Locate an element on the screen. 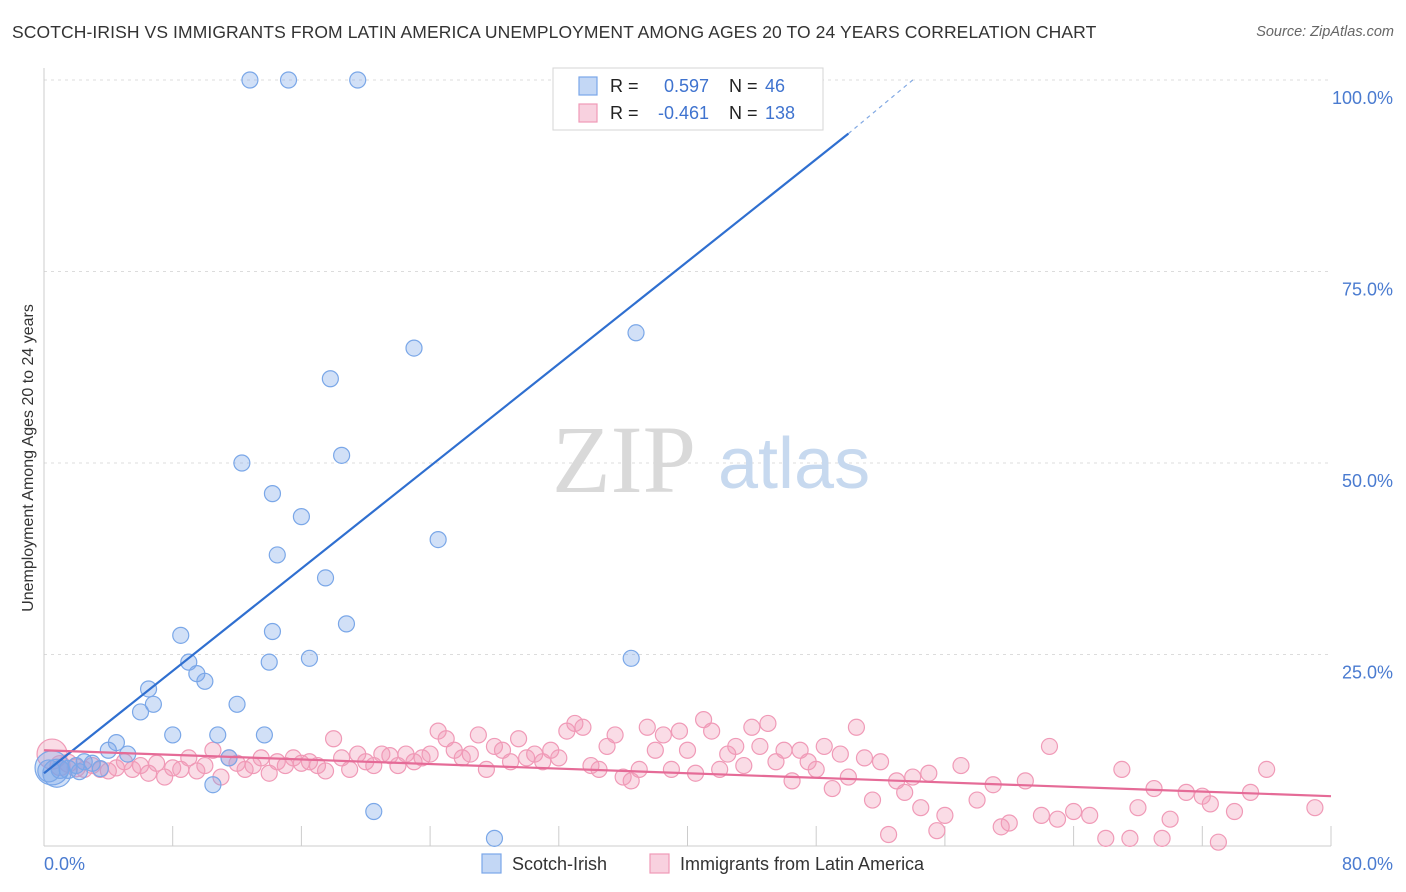 The image size is (1406, 892). x-tick-labels: 0.0% 80.0% is located at coordinates (718, 864).